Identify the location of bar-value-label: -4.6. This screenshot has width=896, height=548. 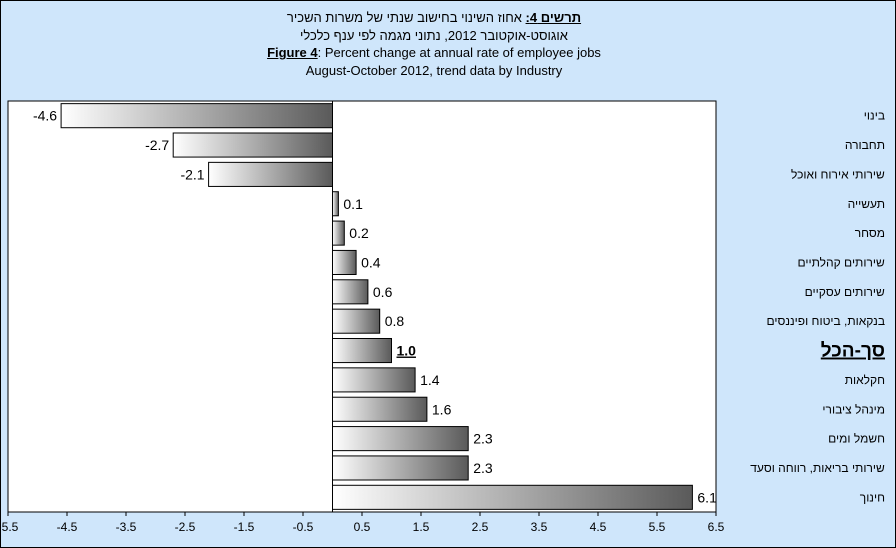
(45, 116).